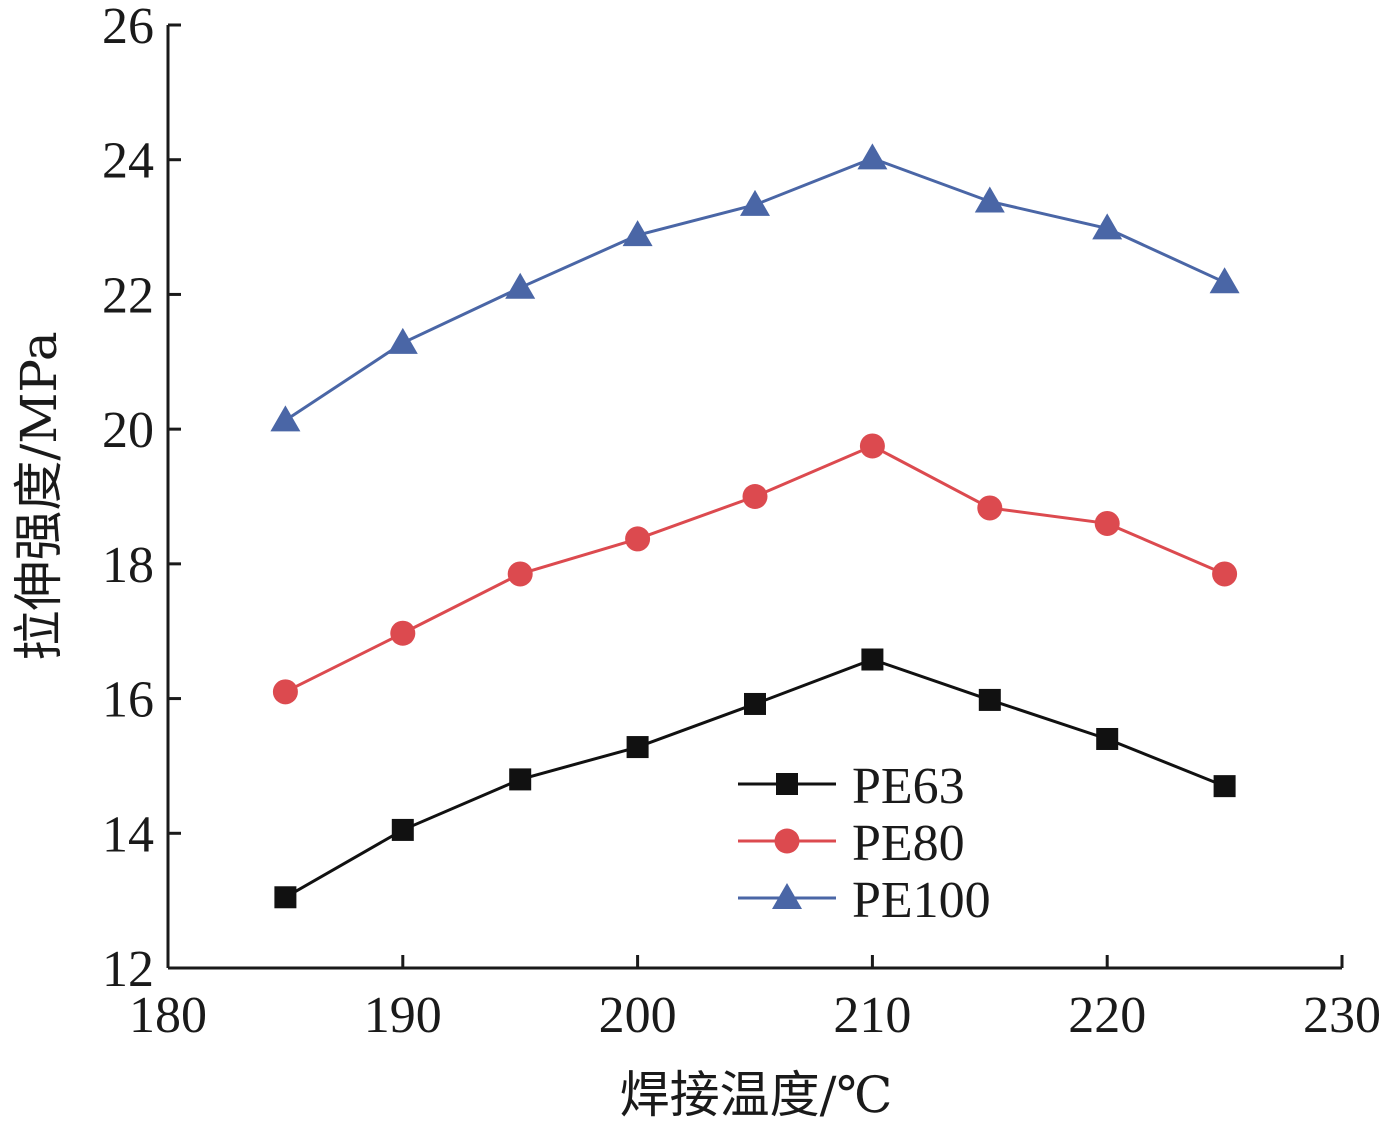 The image size is (1388, 1122). Describe the element at coordinates (908, 786) in the screenshot. I see `legend-label-pe63: PE63` at that location.